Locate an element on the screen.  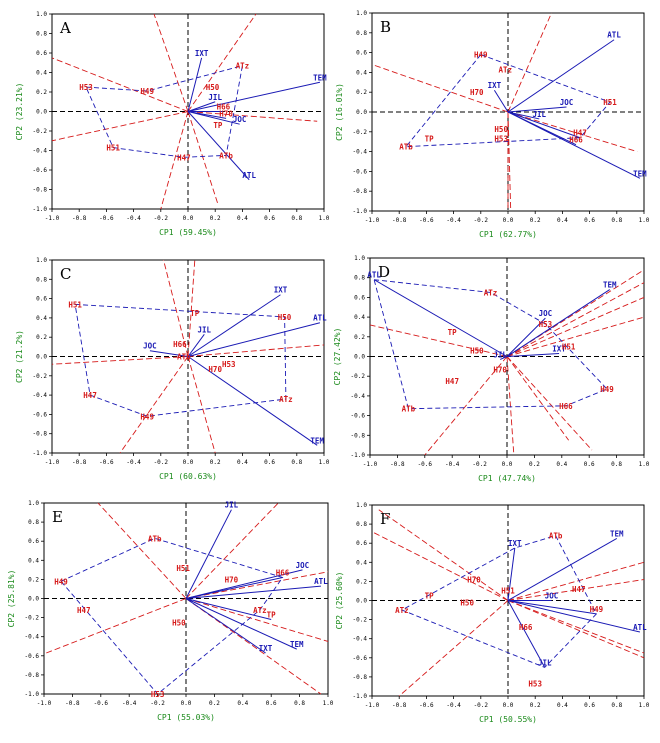
point-label: ATb is located at coordinates (184, 357).